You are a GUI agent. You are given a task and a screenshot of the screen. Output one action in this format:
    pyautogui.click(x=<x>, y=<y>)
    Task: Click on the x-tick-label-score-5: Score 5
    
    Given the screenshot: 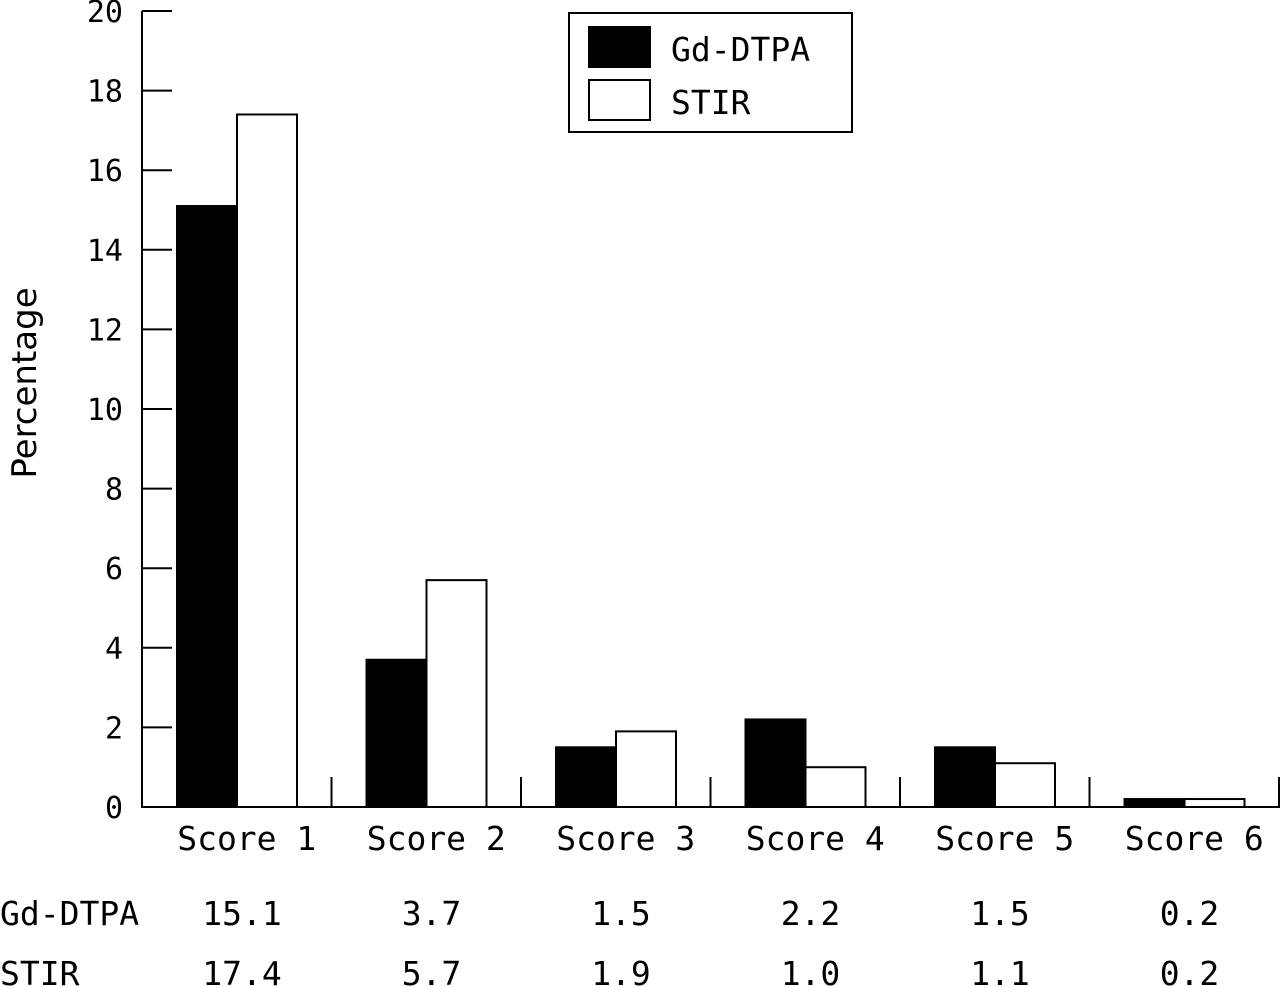 What is the action you would take?
    pyautogui.click(x=1004, y=838)
    